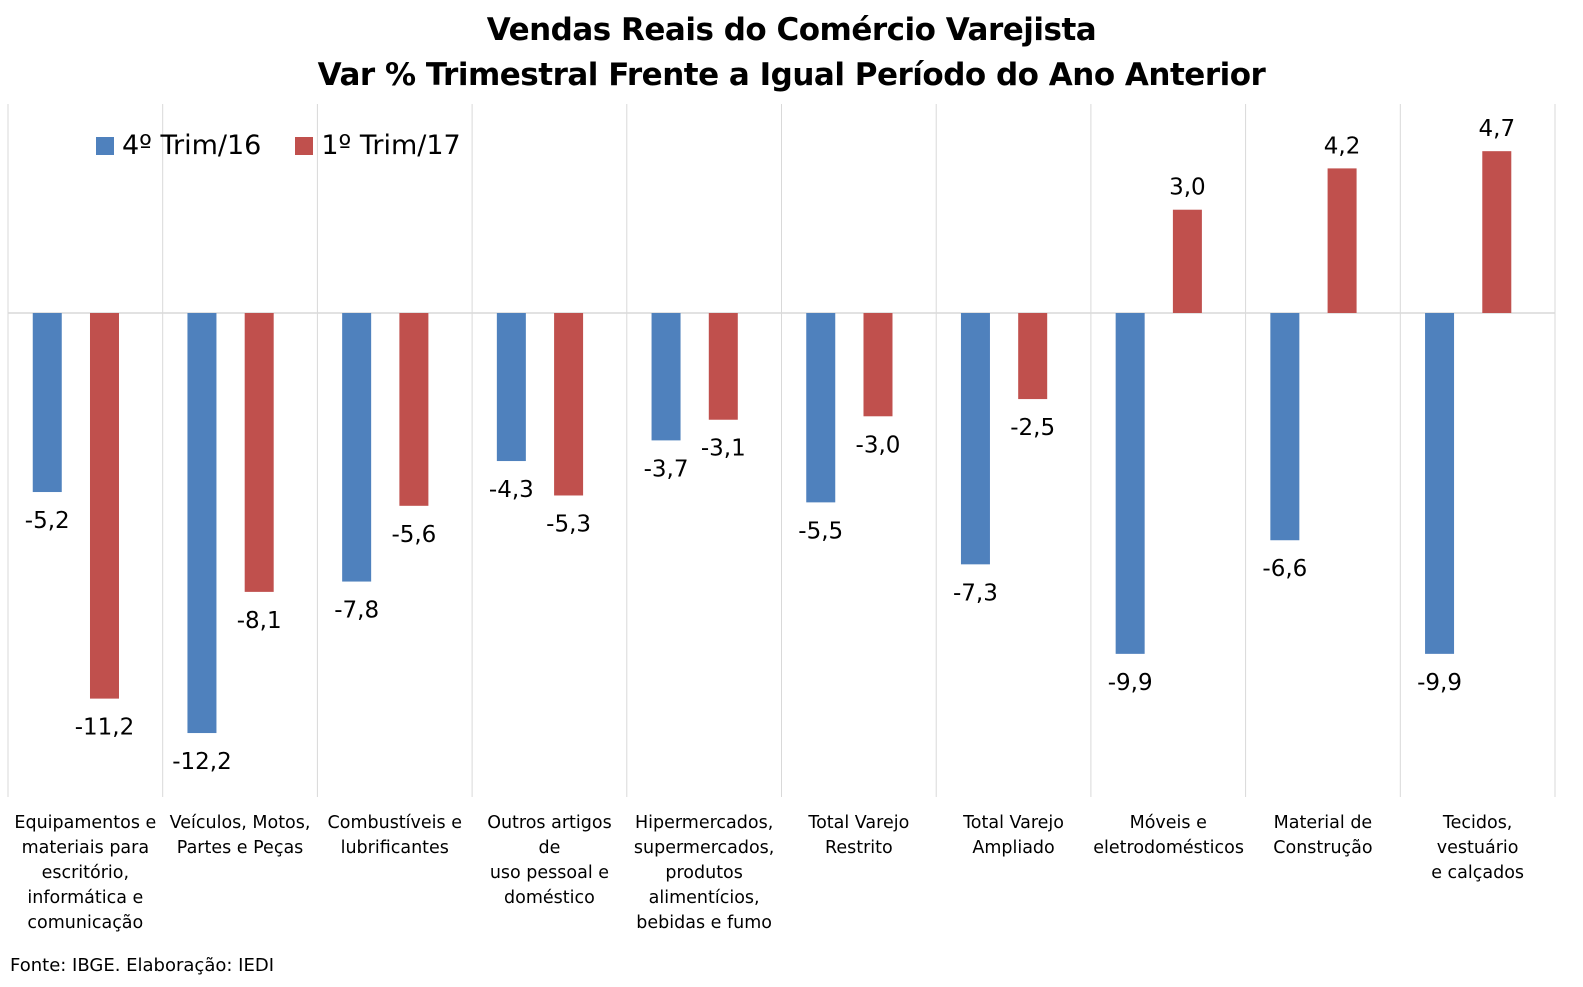  What do you see at coordinates (704, 898) in the screenshot?
I see `category-label-line: alimentícios,` at bounding box center [704, 898].